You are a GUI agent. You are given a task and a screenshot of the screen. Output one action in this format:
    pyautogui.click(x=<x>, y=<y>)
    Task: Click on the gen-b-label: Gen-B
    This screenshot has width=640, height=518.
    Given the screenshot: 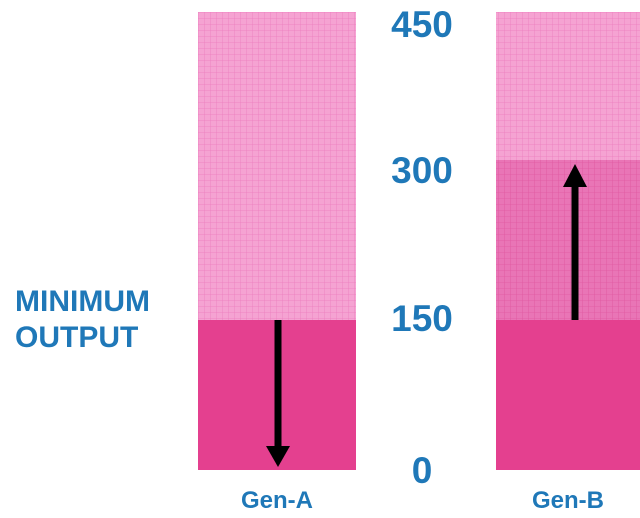 What is the action you would take?
    pyautogui.click(x=568, y=500)
    